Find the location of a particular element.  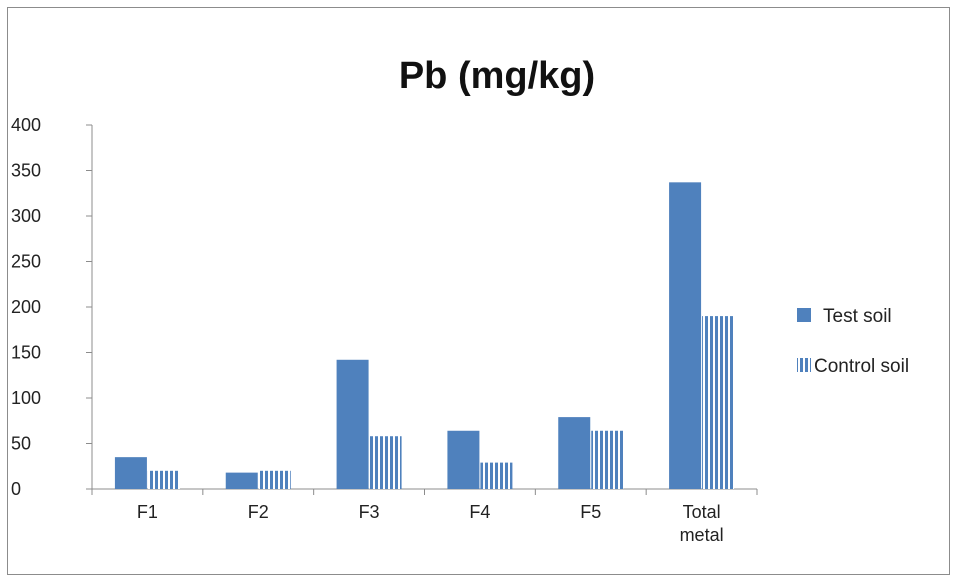

y-tick-label: 150 is located at coordinates (26, 353).